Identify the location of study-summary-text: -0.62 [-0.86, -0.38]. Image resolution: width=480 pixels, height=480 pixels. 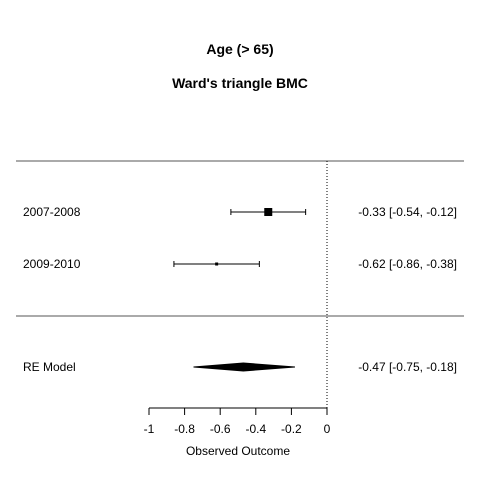
(407, 264).